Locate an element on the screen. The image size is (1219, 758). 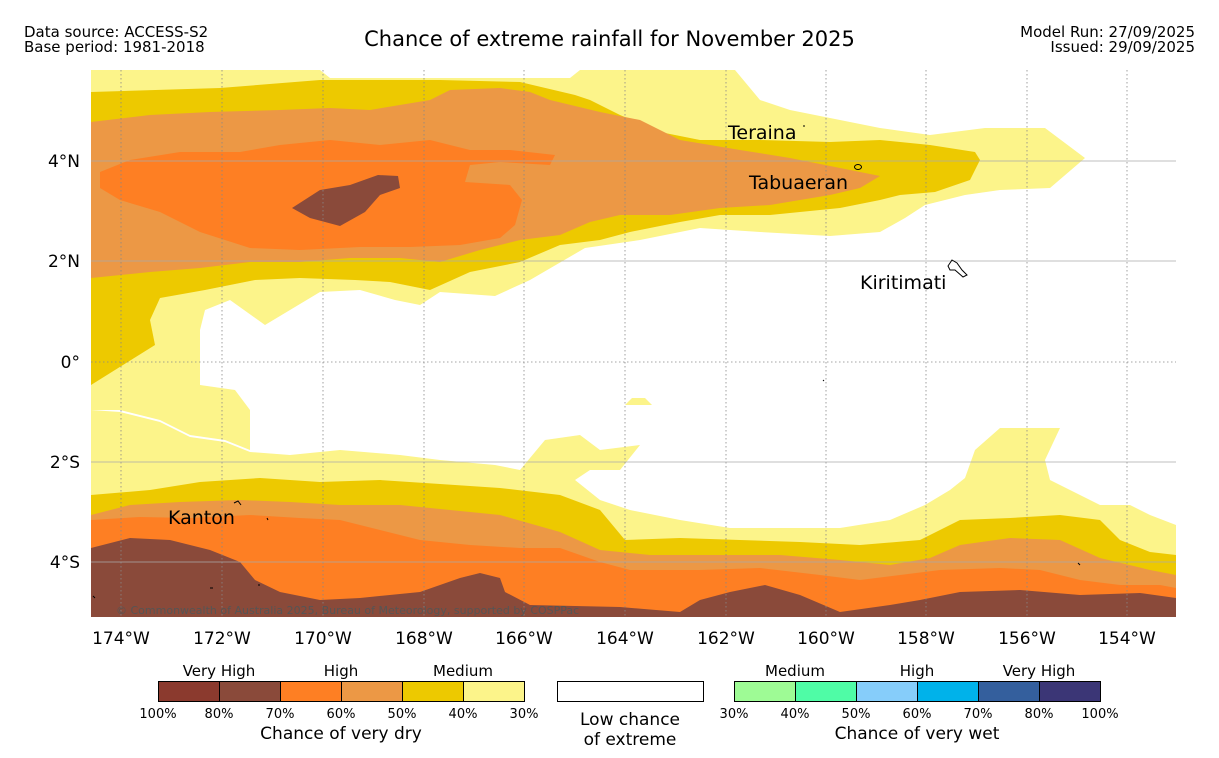
legend-wet-tick: 80% is located at coordinates (1039, 714).